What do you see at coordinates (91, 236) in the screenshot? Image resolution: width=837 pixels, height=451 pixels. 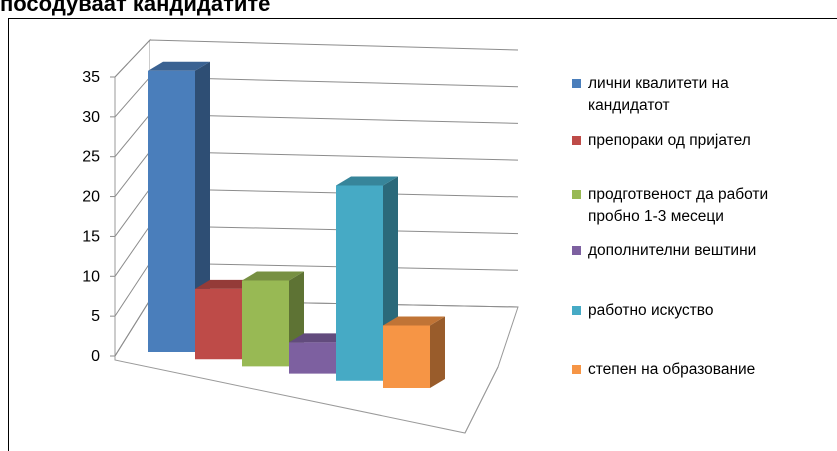 I see `y-tick-label: 15` at bounding box center [91, 236].